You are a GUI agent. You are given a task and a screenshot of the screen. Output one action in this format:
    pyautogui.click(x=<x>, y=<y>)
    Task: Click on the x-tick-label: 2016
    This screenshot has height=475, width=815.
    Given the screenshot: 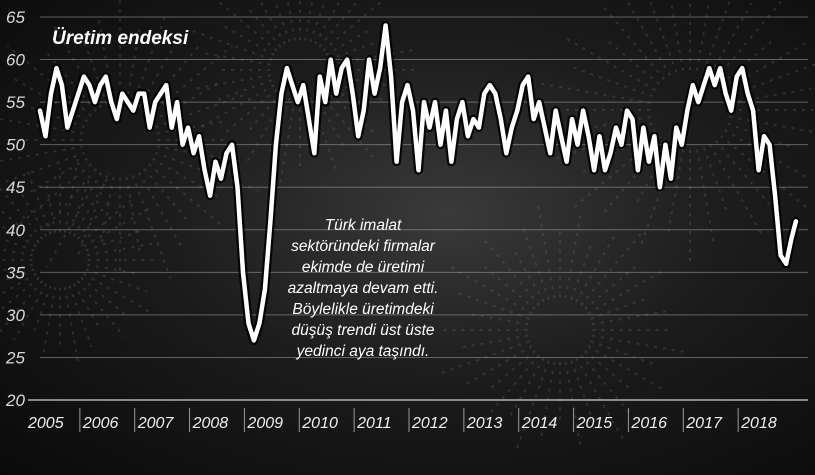 What is the action you would take?
    pyautogui.click(x=648, y=423)
    